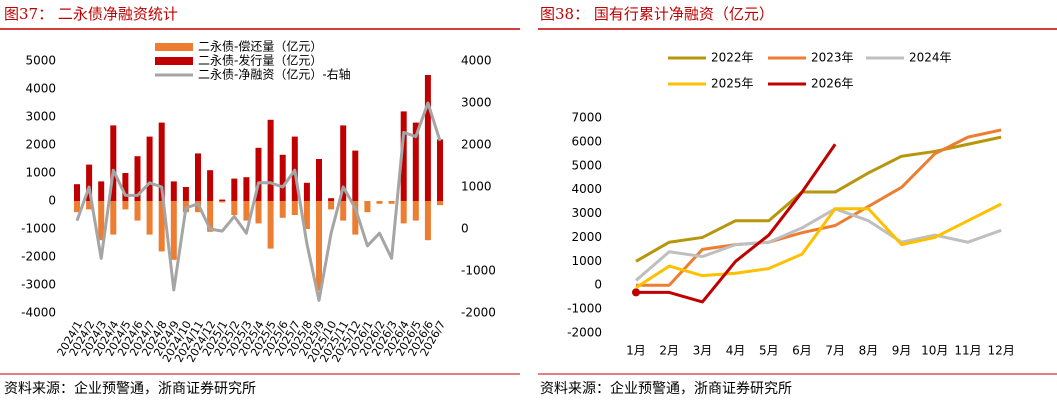 Image resolution: width=1057 pixels, height=402 pixels. Describe the element at coordinates (636, 292) in the screenshot. I see `marker` at that location.